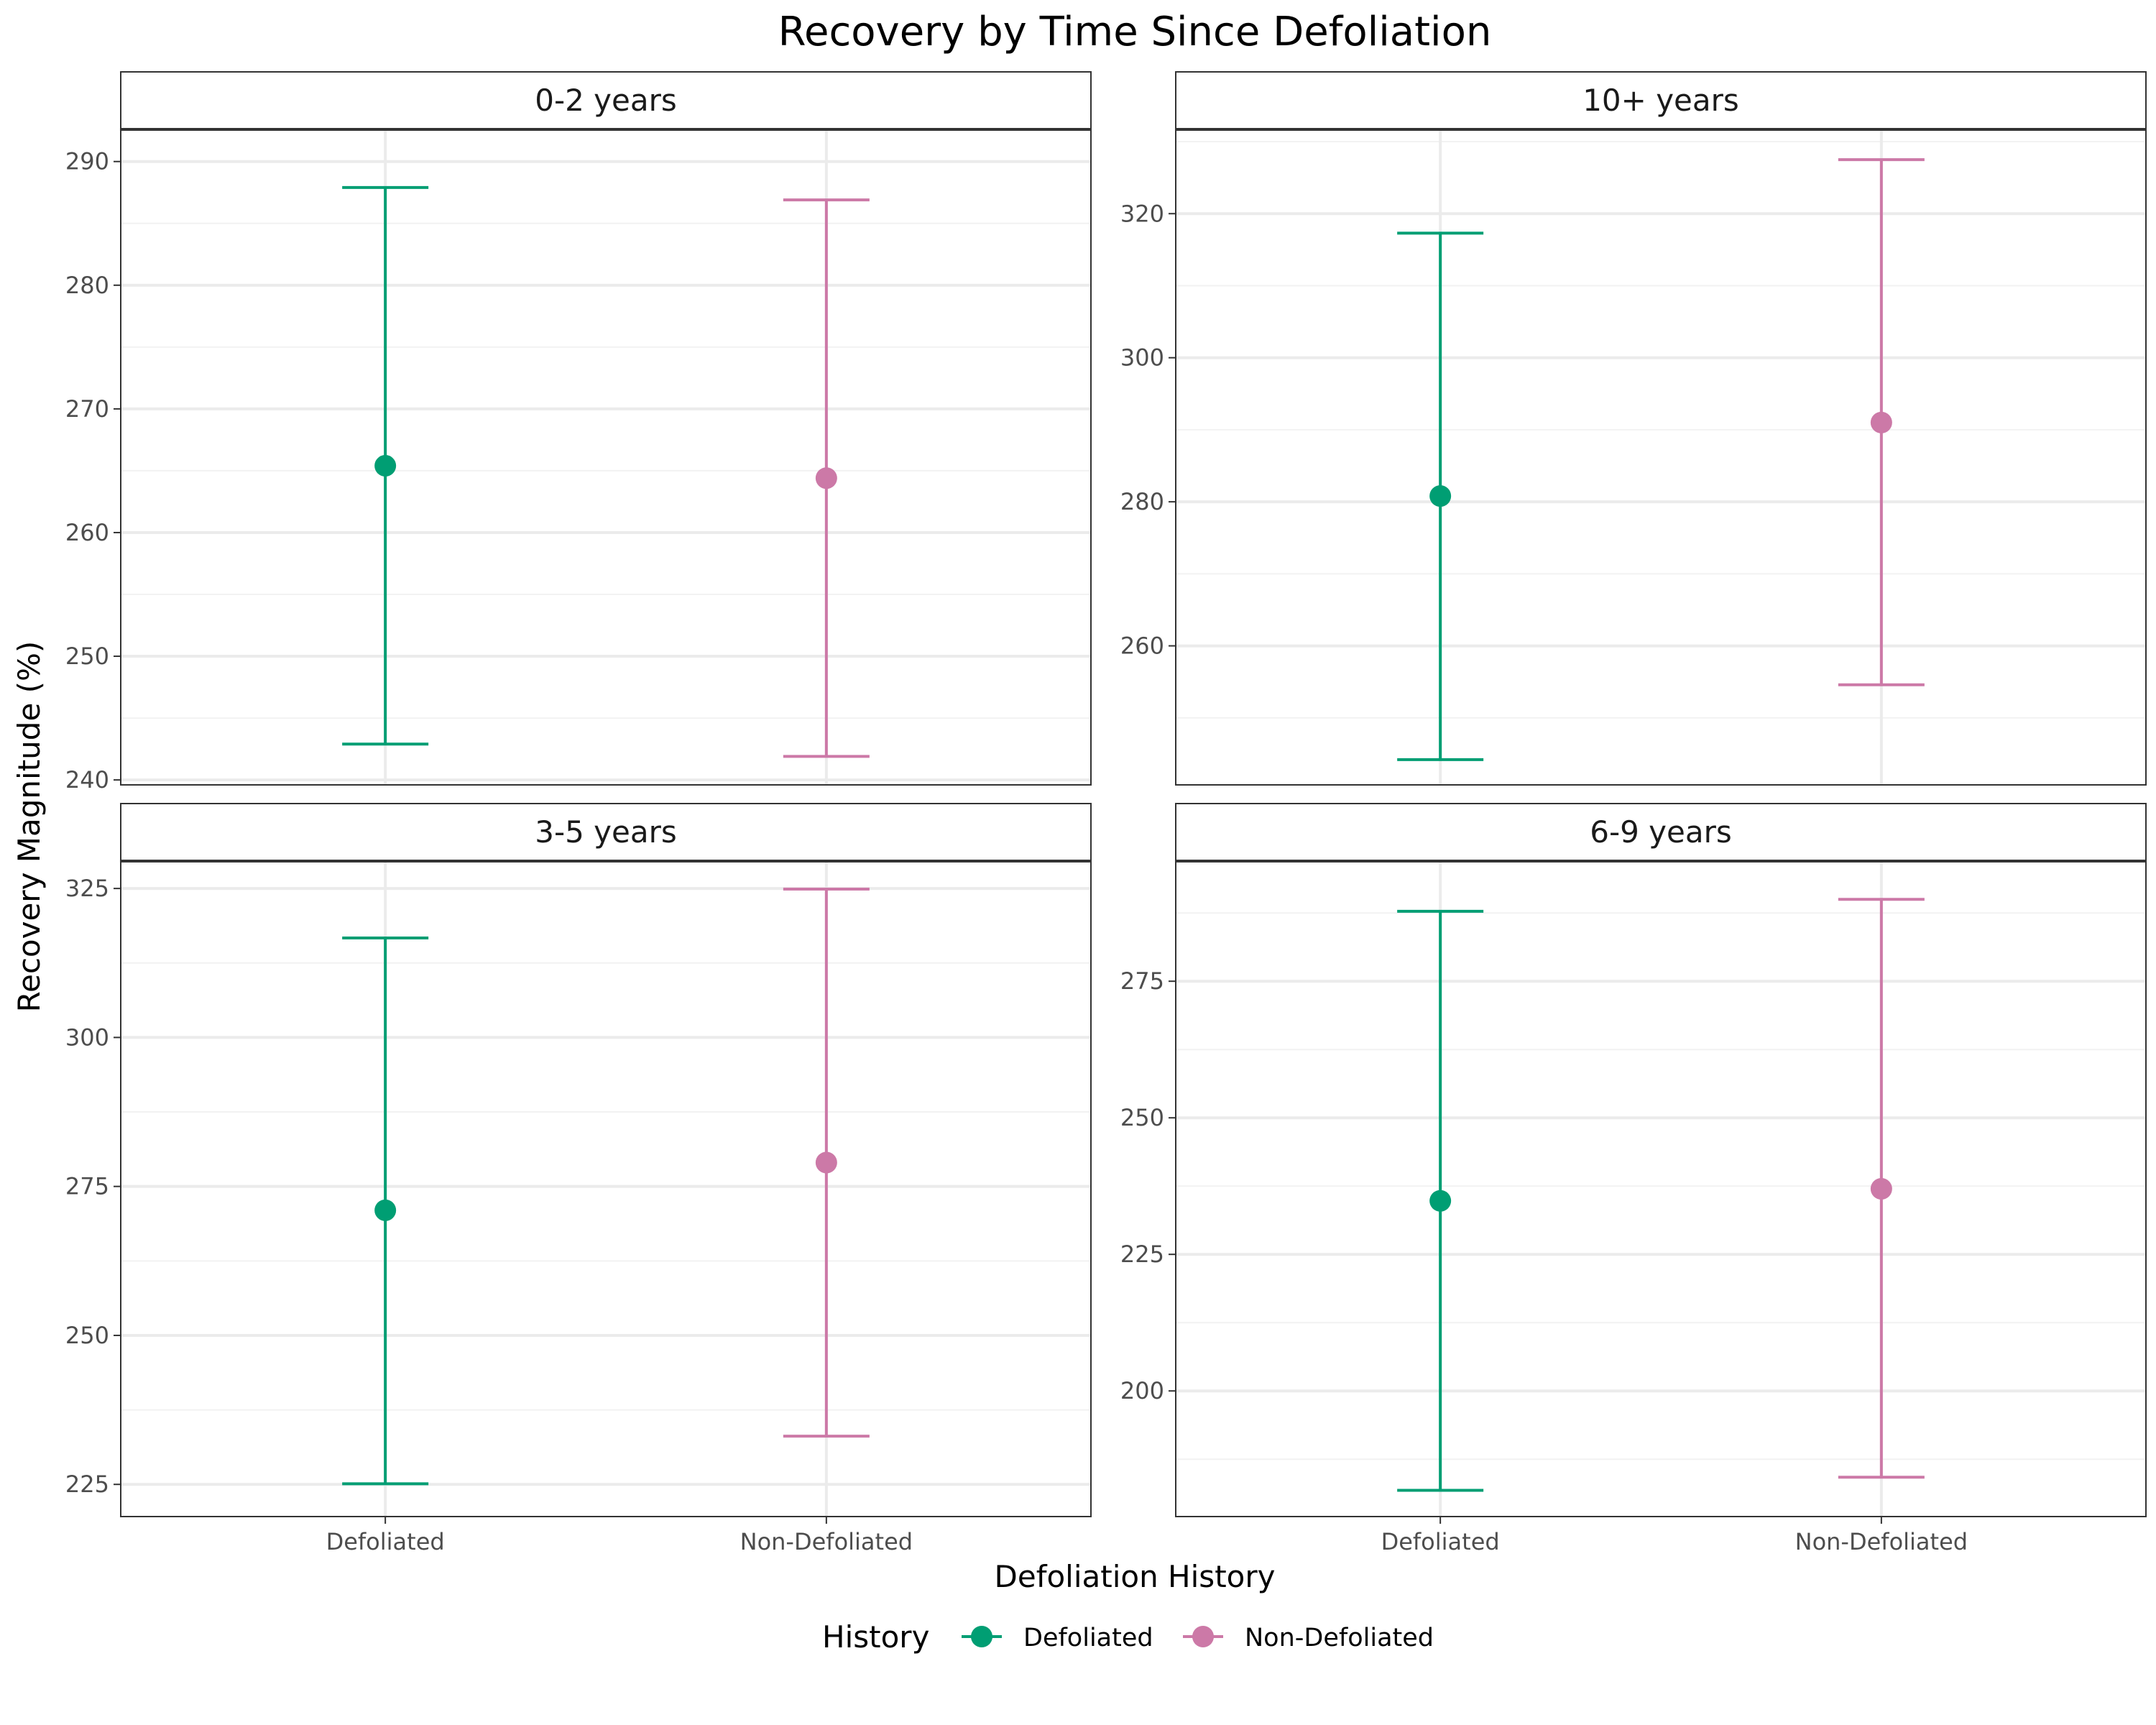 This screenshot has width=2156, height=1725. I want to click on facet-label: 6-9 years, so click(1661, 832).